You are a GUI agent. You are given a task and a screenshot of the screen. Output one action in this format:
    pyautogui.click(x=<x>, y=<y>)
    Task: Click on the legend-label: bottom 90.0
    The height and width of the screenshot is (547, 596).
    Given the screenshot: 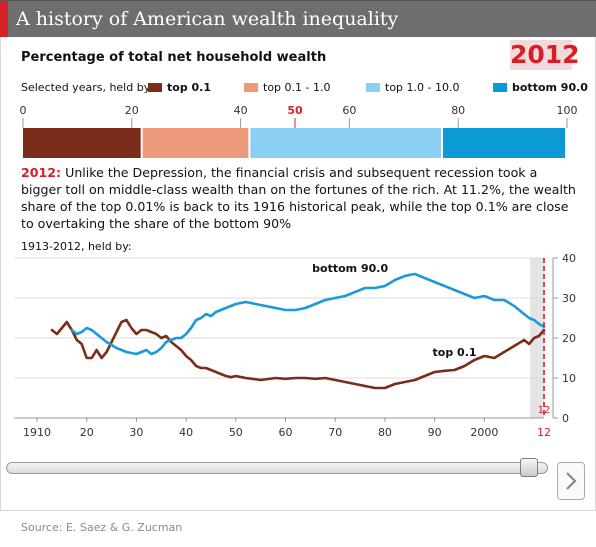 What is the action you would take?
    pyautogui.click(x=550, y=87)
    